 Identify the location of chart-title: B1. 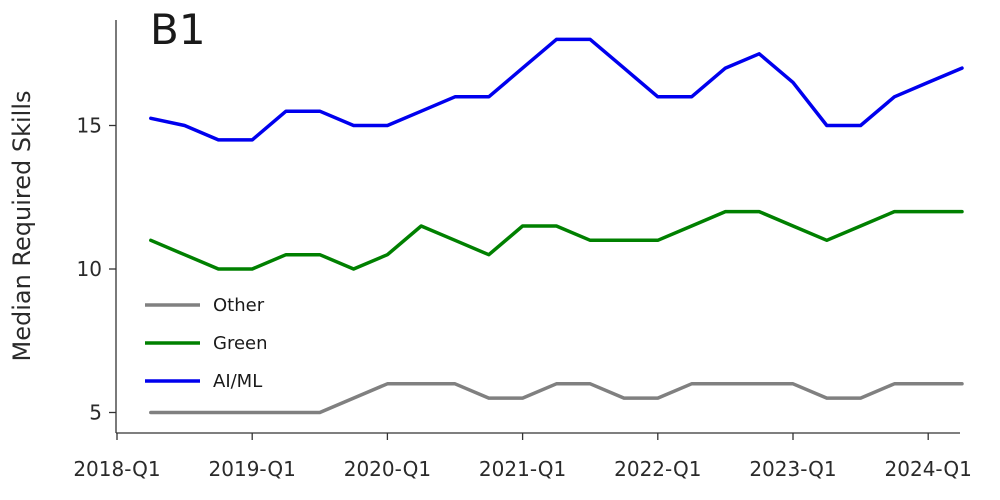
(178, 29).